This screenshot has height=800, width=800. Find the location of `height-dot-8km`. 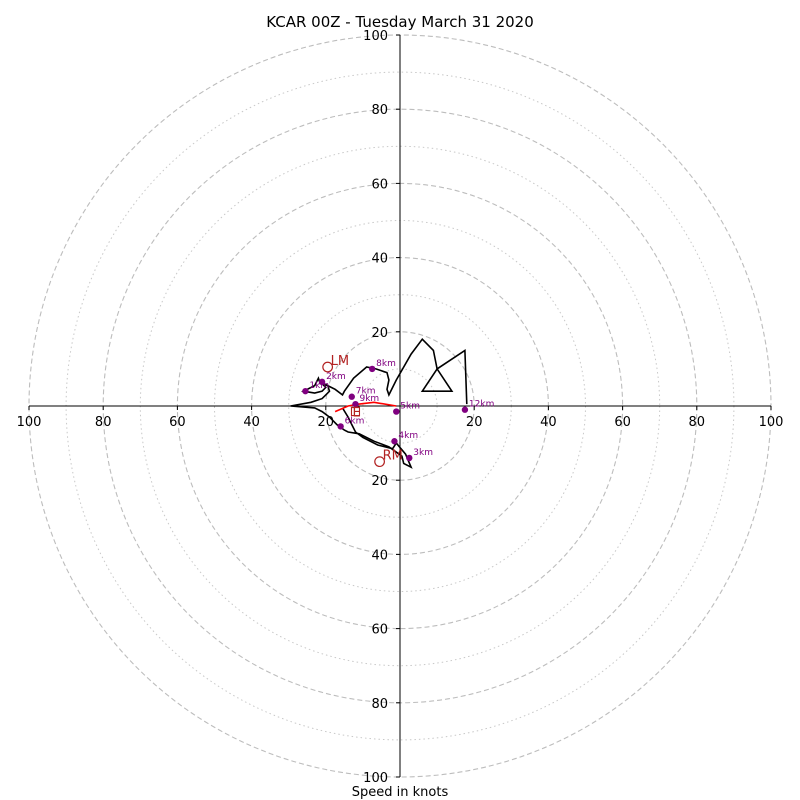

height-dot-8km is located at coordinates (372, 369).